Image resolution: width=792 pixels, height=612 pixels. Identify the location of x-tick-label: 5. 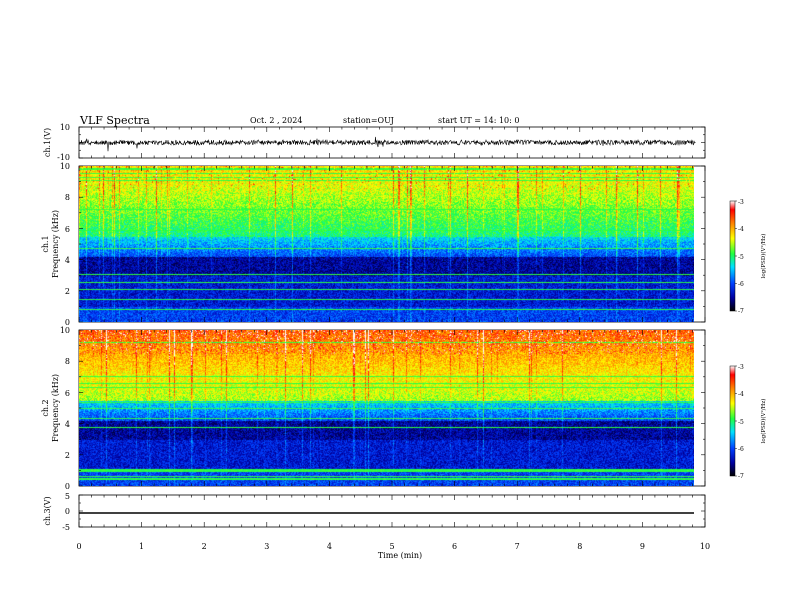
(391, 546).